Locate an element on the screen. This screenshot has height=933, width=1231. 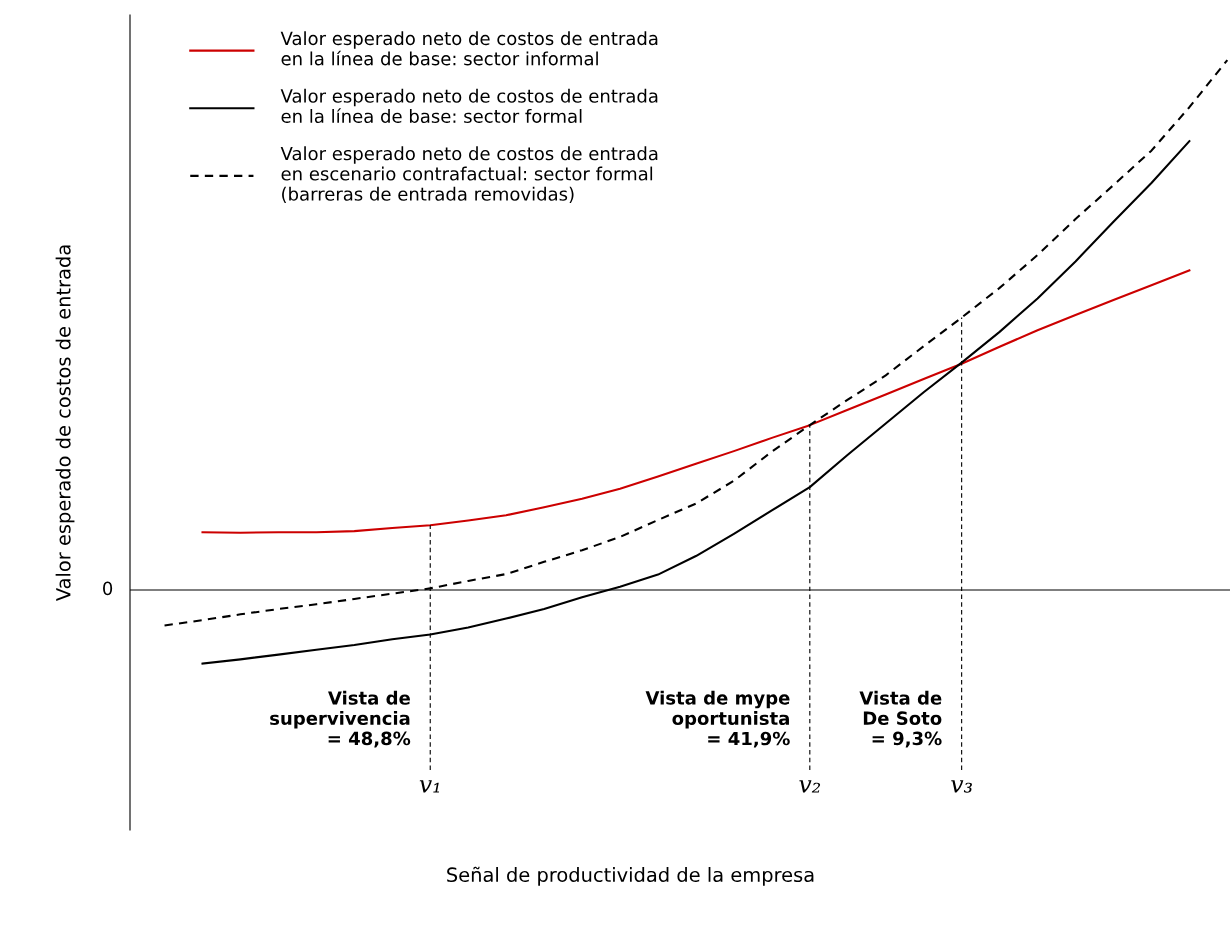
annotation: Vista de mype oportunista = 41,9% is located at coordinates (717, 719).